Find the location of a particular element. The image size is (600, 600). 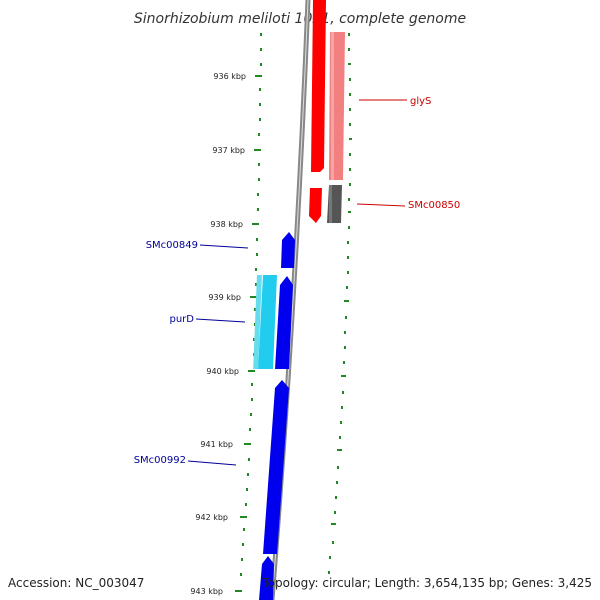

gene-glyS-arrow is located at coordinates (318, 86).